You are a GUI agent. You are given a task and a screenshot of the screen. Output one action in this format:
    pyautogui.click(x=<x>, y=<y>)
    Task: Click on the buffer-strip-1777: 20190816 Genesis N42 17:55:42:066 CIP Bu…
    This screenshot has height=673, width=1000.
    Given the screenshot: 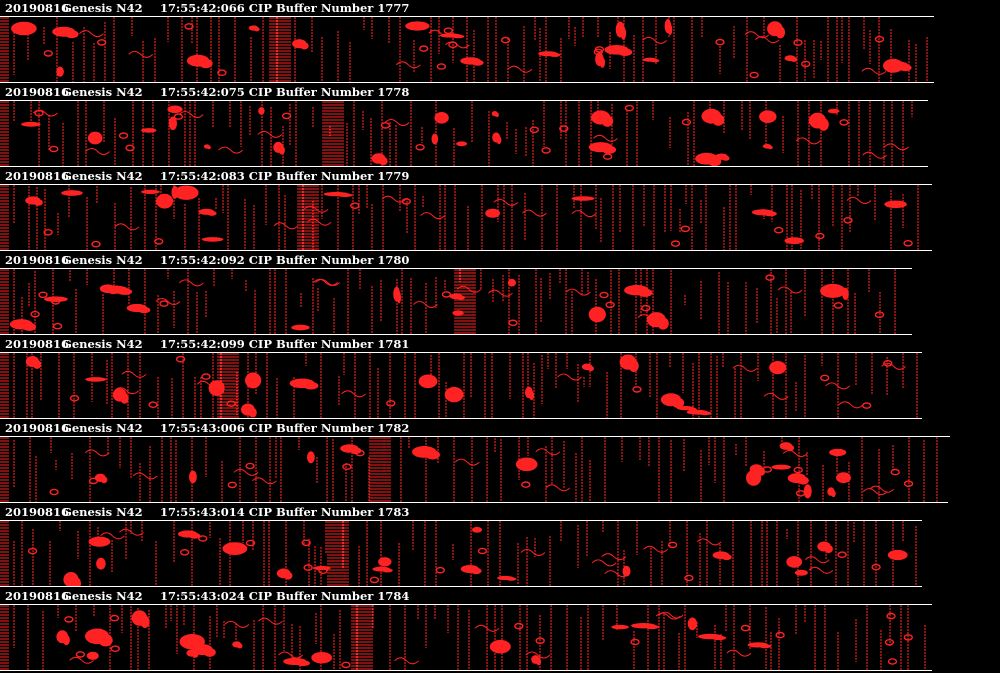 What is the action you would take?
    pyautogui.click(x=500, y=42)
    